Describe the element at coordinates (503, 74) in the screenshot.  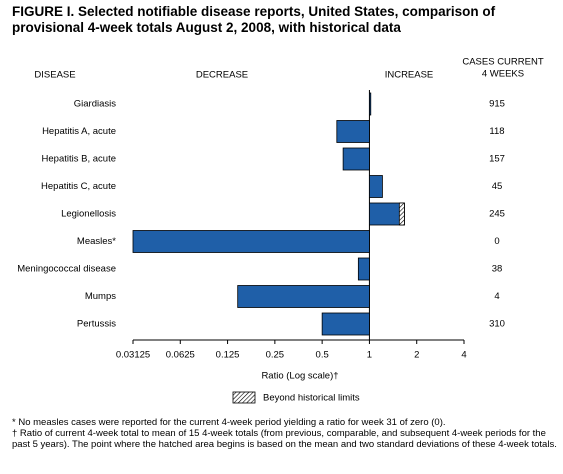
I see `column-header: 4 WEEKS` at that location.